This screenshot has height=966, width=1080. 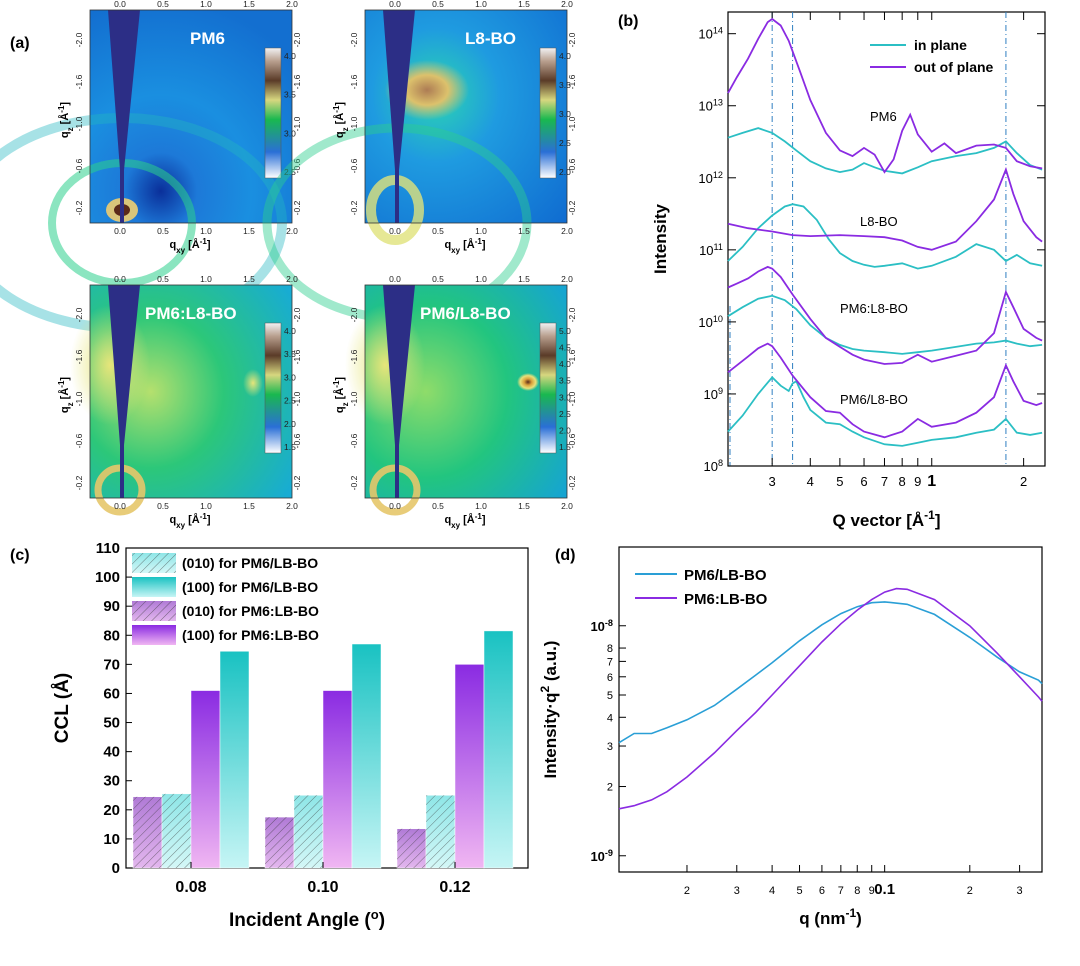 What do you see at coordinates (710, 178) in the screenshot?
I see `y-tick-label: 1012` at bounding box center [710, 178].